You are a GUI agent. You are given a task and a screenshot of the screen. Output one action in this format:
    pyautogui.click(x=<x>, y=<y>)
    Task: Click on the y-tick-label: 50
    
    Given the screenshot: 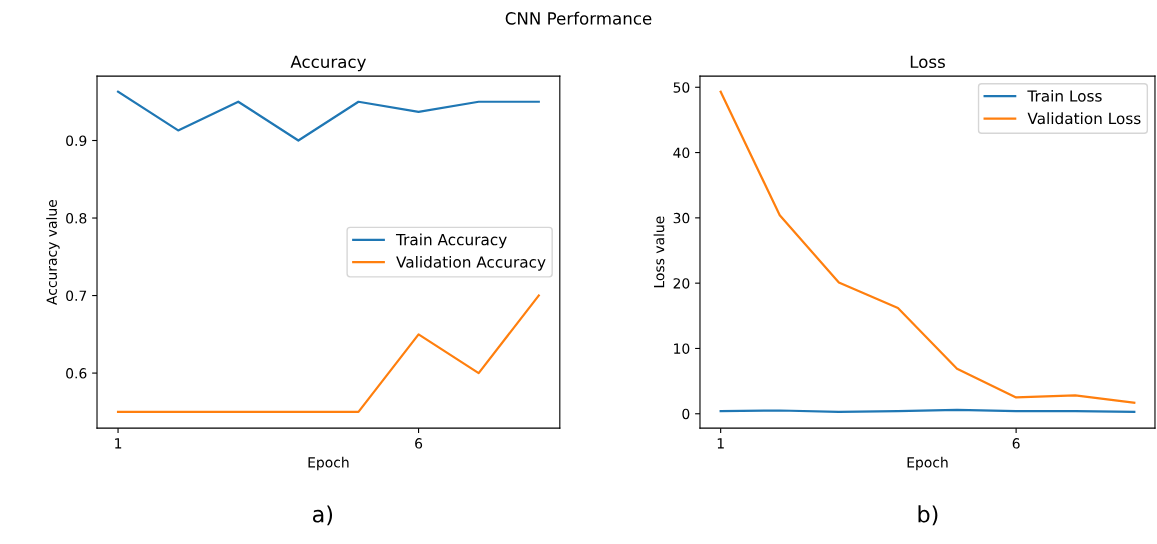 What is the action you would take?
    pyautogui.click(x=681, y=87)
    